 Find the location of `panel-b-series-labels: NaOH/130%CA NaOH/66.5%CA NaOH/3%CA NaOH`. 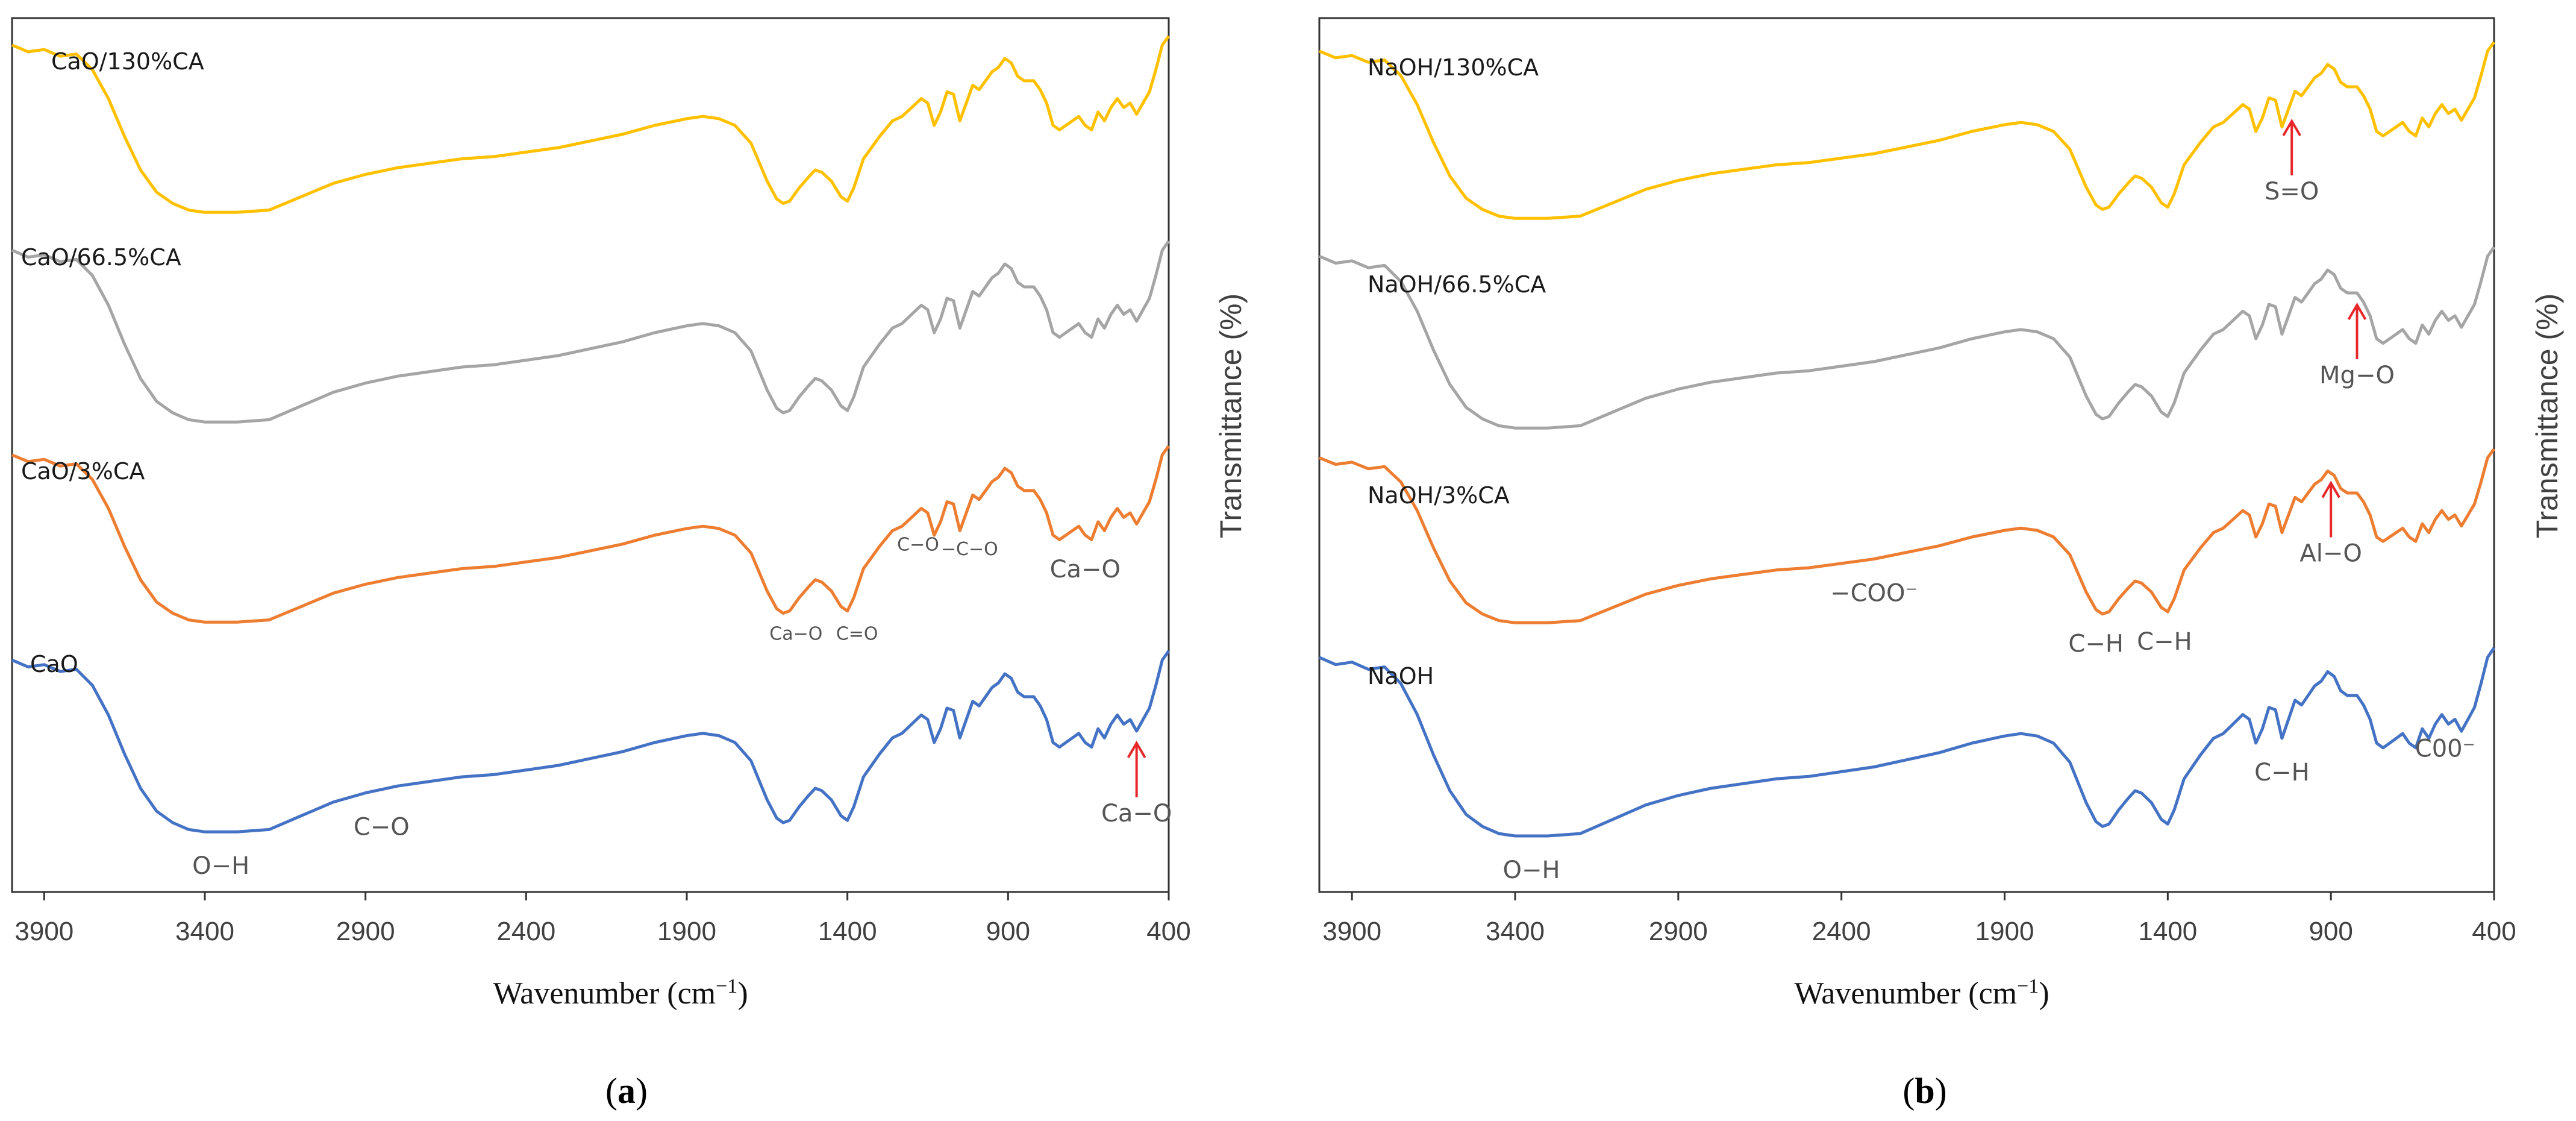

panel-b-series-labels: NaOH/130%CA NaOH/66.5%CA NaOH/3%CA NaOH is located at coordinates (1457, 371).